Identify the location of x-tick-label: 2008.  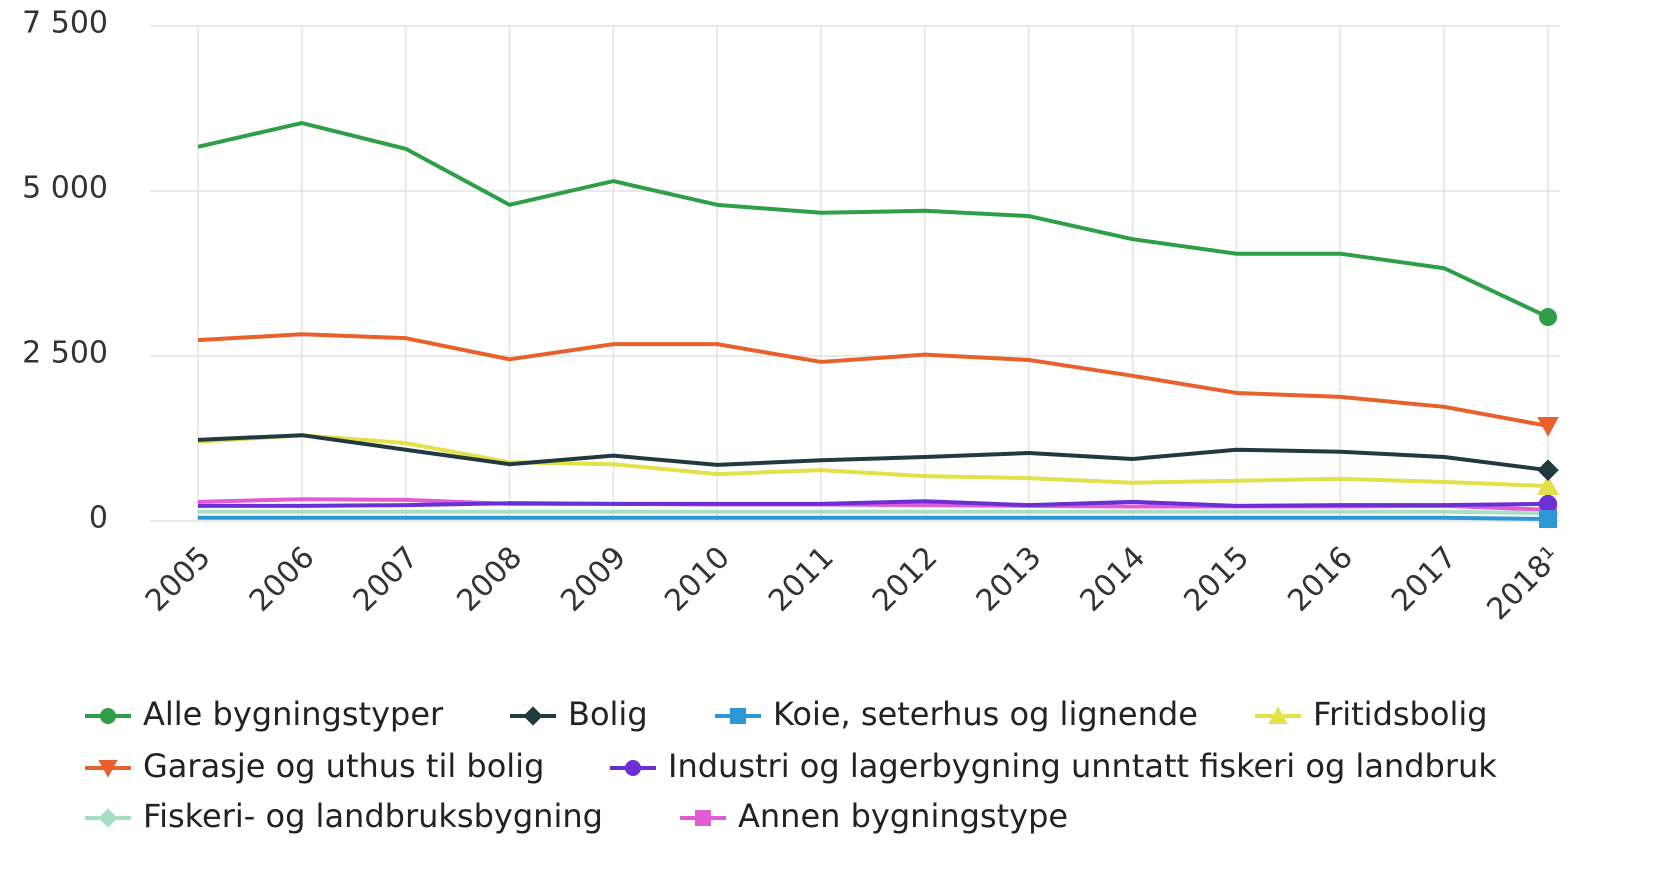
(489, 579).